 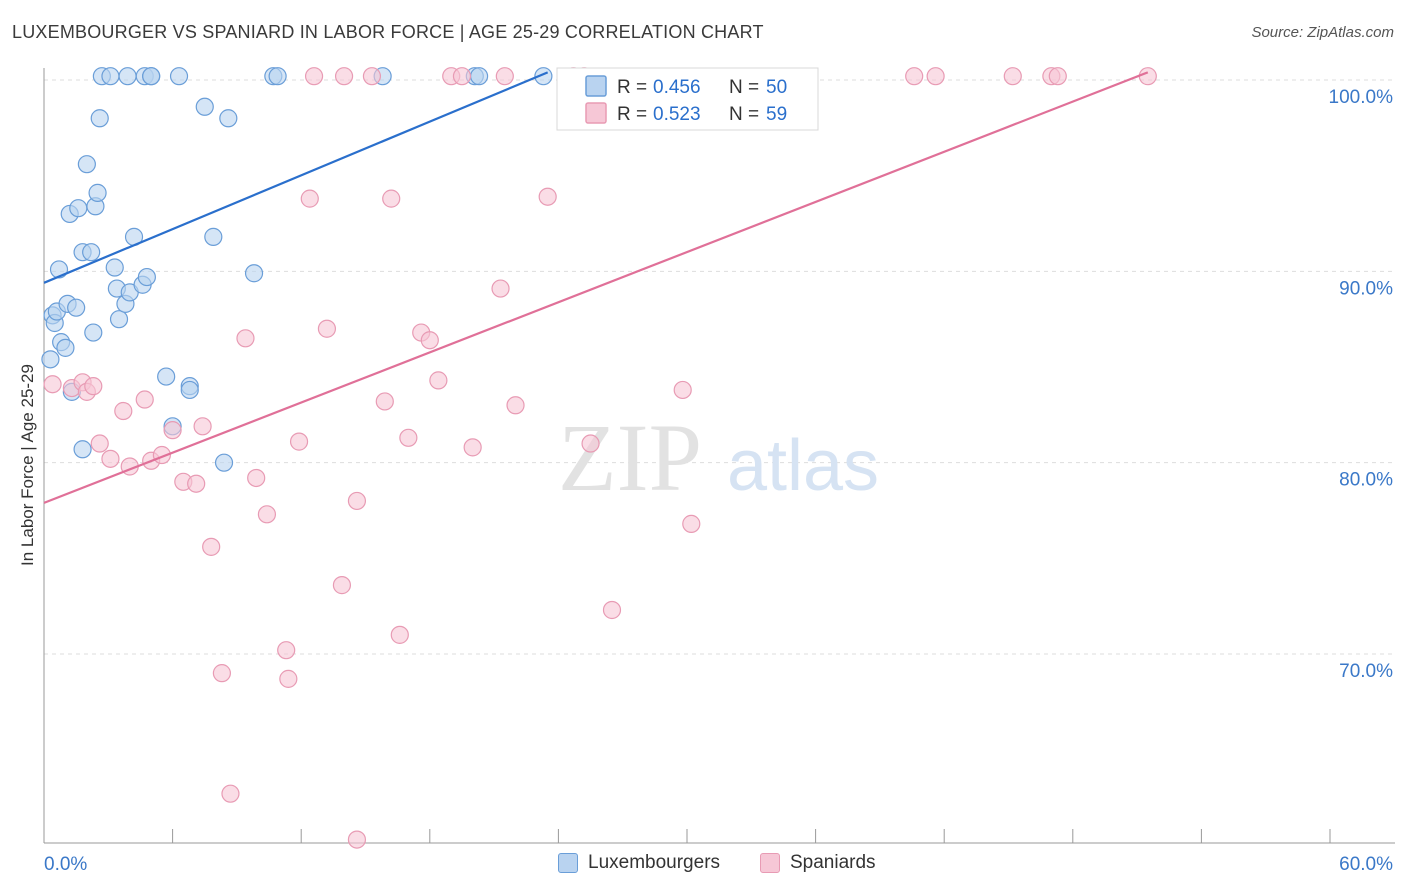 I want to click on trend-line-luxembourgers, so click(x=296, y=177).